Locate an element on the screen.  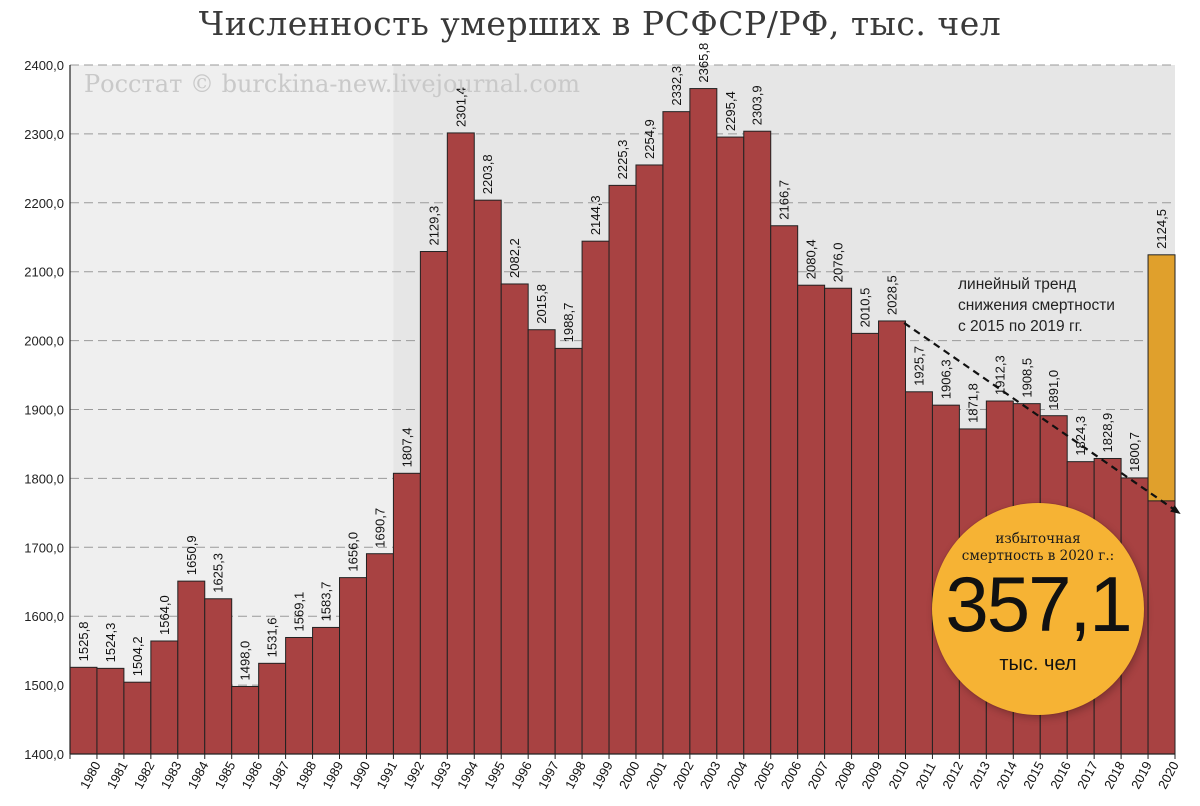
trend-annotation-line: снижения смертности is located at coordinates (1036, 305).